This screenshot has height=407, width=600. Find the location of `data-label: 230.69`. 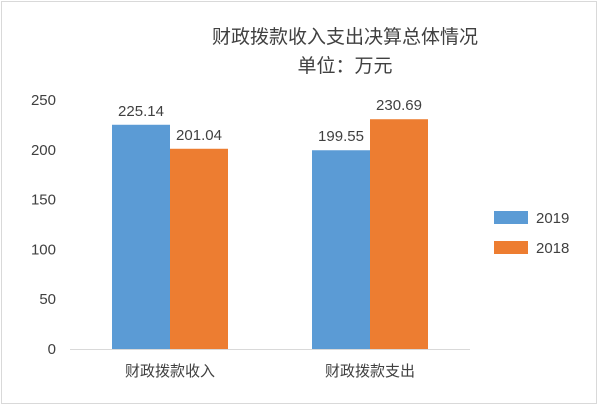

data-label: 230.69 is located at coordinates (399, 105).